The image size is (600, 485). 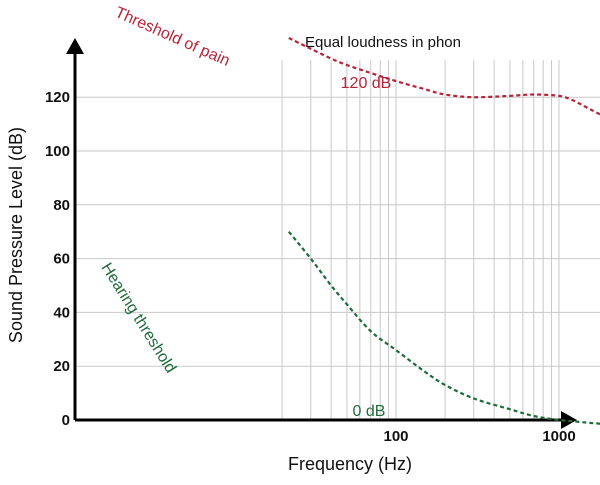 I want to click on level-120-label: 120 dB, so click(x=366, y=83).